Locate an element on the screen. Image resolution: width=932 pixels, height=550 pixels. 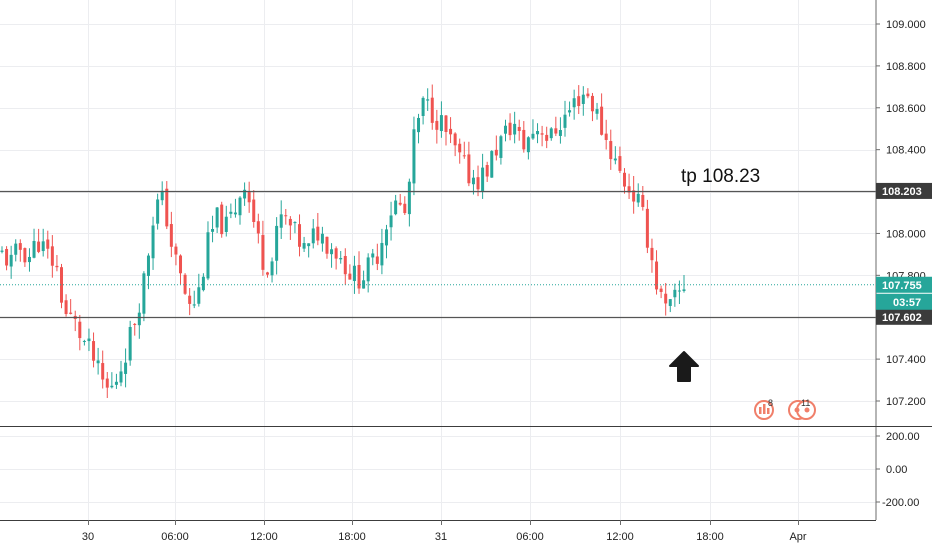
countdown-text: 03:57 is located at coordinates (907, 303).